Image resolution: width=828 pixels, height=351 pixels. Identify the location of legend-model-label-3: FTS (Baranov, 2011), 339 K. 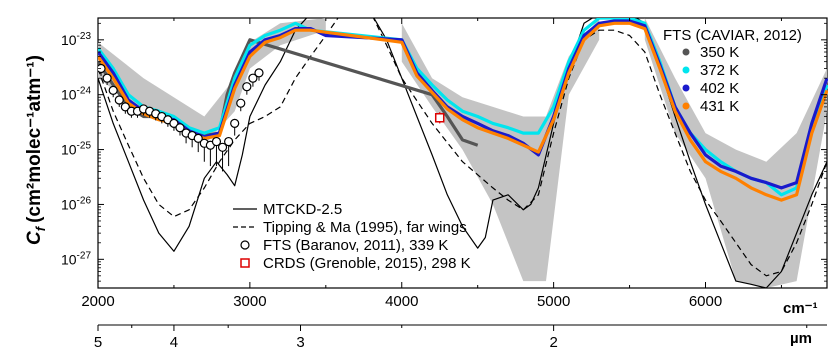
(355, 245).